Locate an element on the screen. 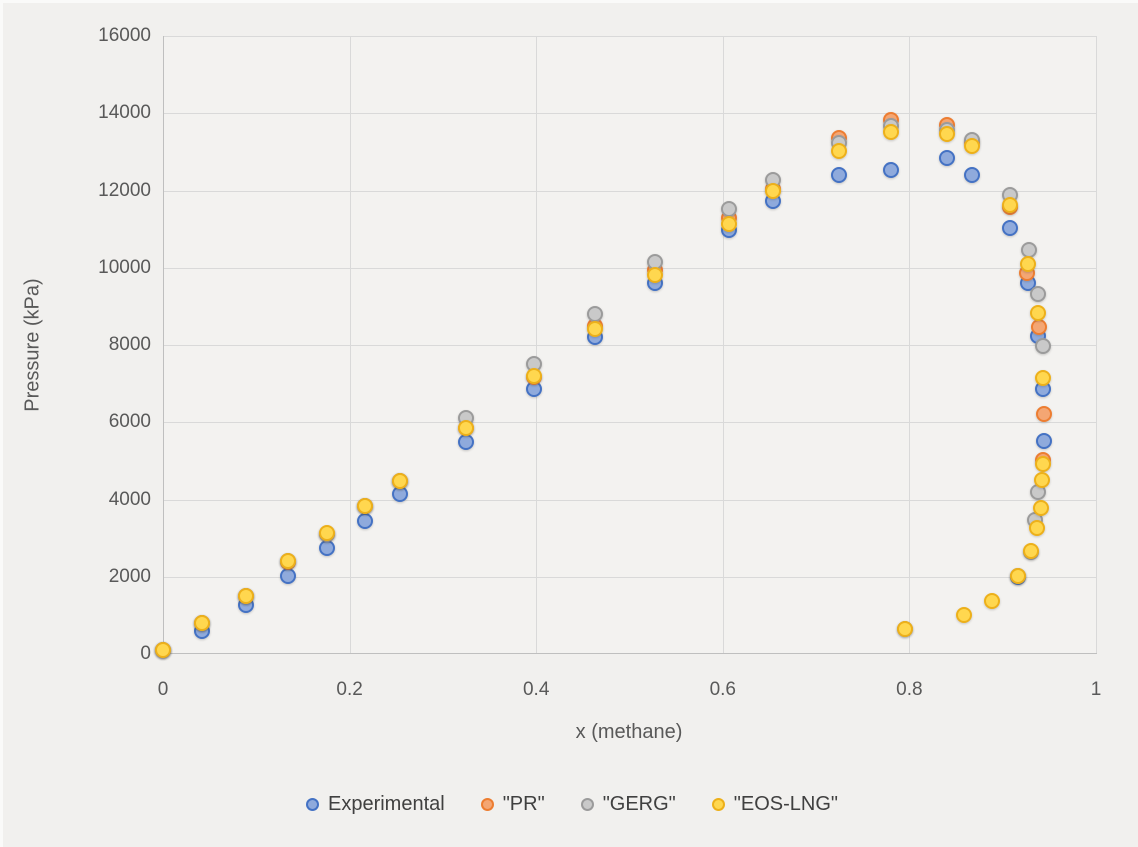  legend-item-eoslng: "EOS-LNG" is located at coordinates (775, 804).